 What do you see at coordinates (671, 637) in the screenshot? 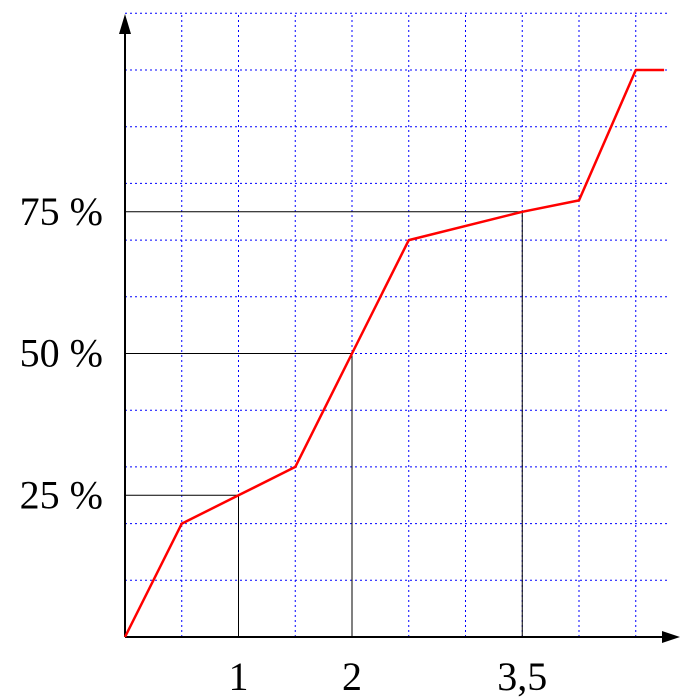
I see `x-axis-arrow` at bounding box center [671, 637].